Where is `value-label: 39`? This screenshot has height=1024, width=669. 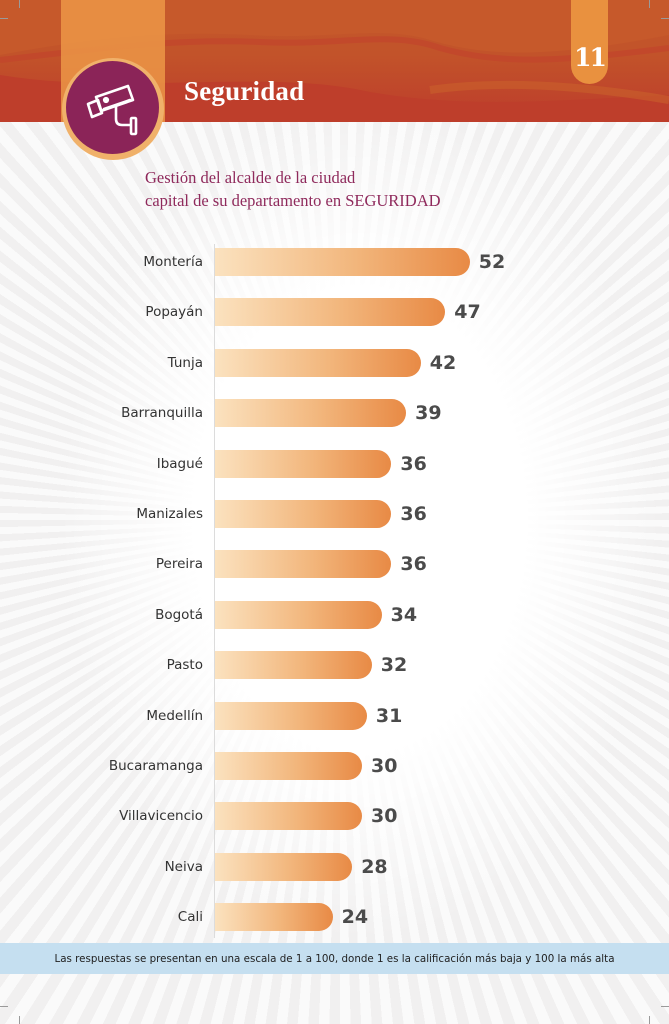 value-label: 39 is located at coordinates (428, 413).